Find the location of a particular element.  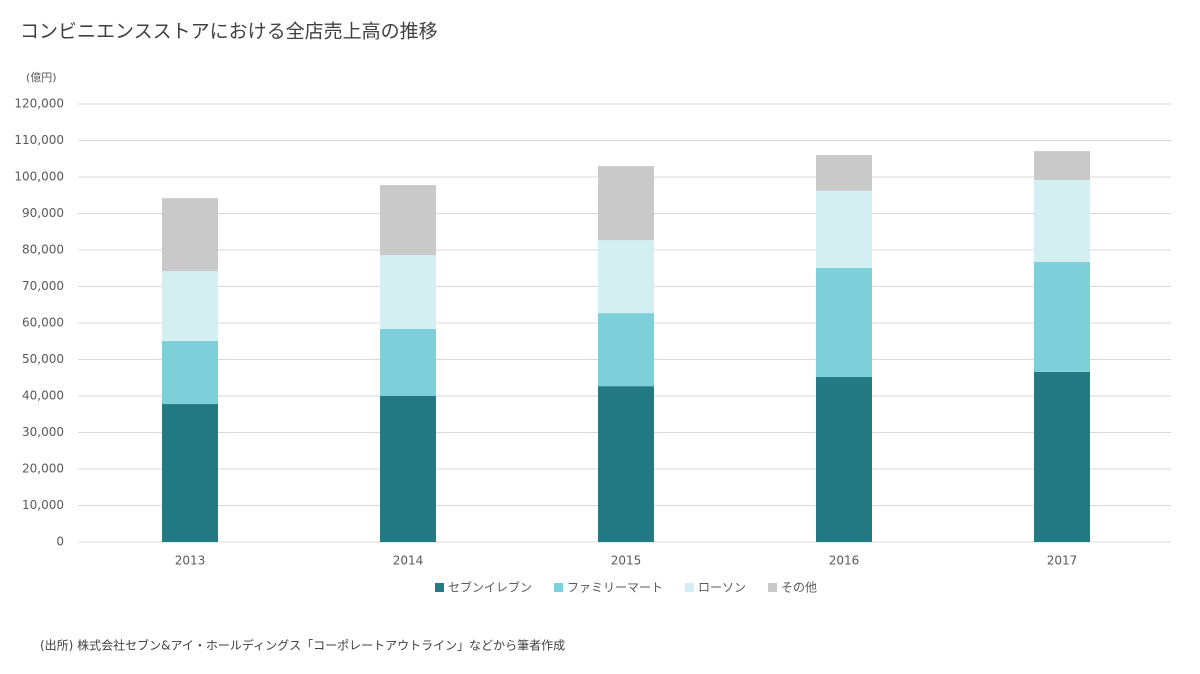

y-tick-label: 50,000 is located at coordinates (43, 359).